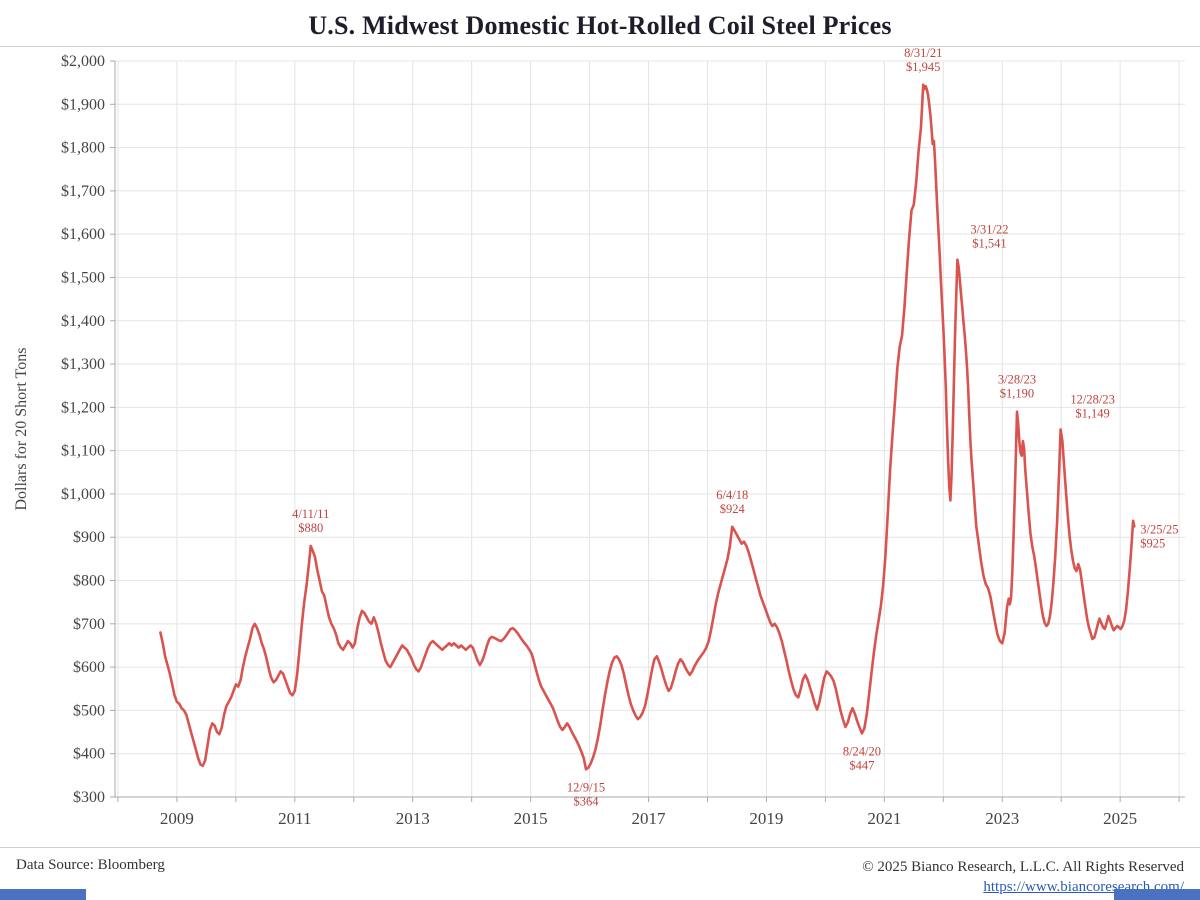  Describe the element at coordinates (923, 67) in the screenshot. I see `annotation-price: $1,945` at that location.